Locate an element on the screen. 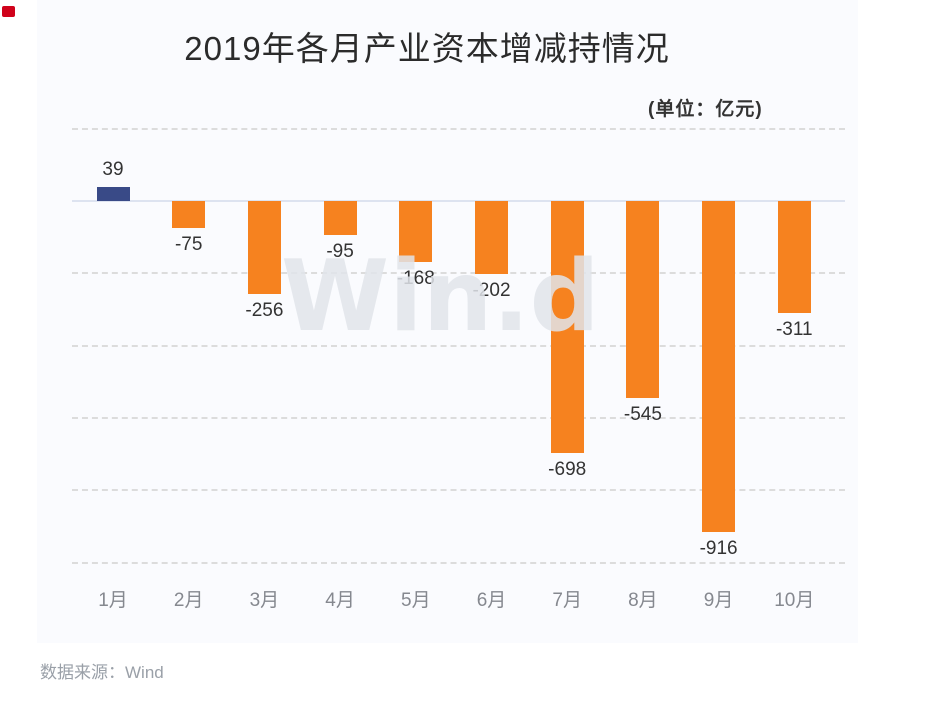 The image size is (930, 705). bar-value-label: -311 is located at coordinates (794, 329).